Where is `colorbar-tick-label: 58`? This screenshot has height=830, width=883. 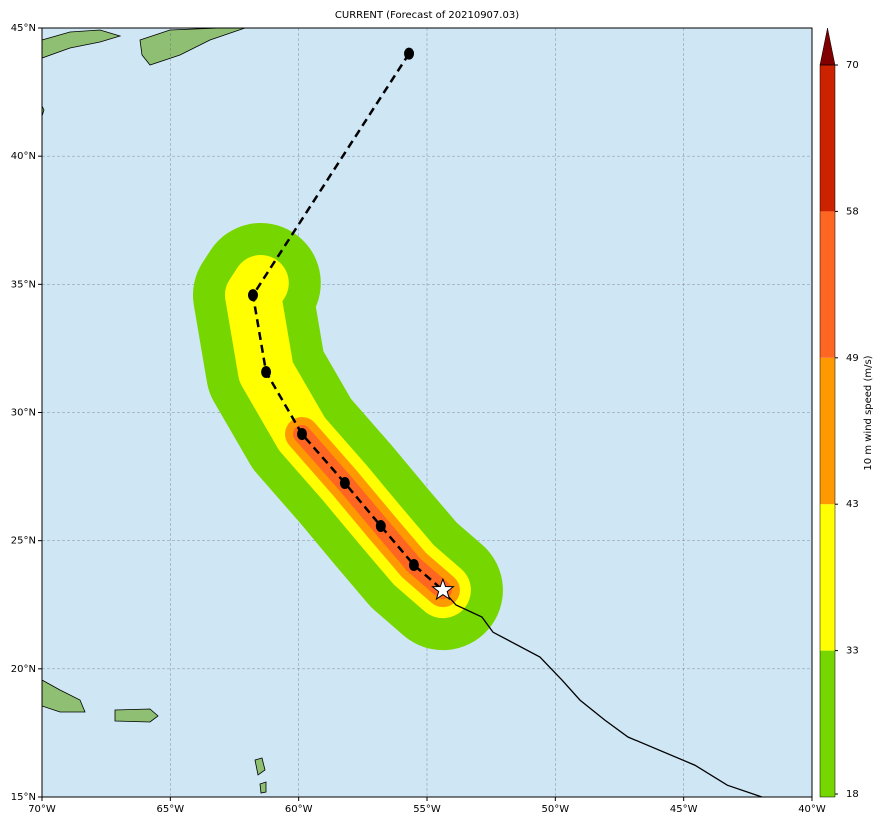
colorbar-tick-label: 58 is located at coordinates (852, 211).